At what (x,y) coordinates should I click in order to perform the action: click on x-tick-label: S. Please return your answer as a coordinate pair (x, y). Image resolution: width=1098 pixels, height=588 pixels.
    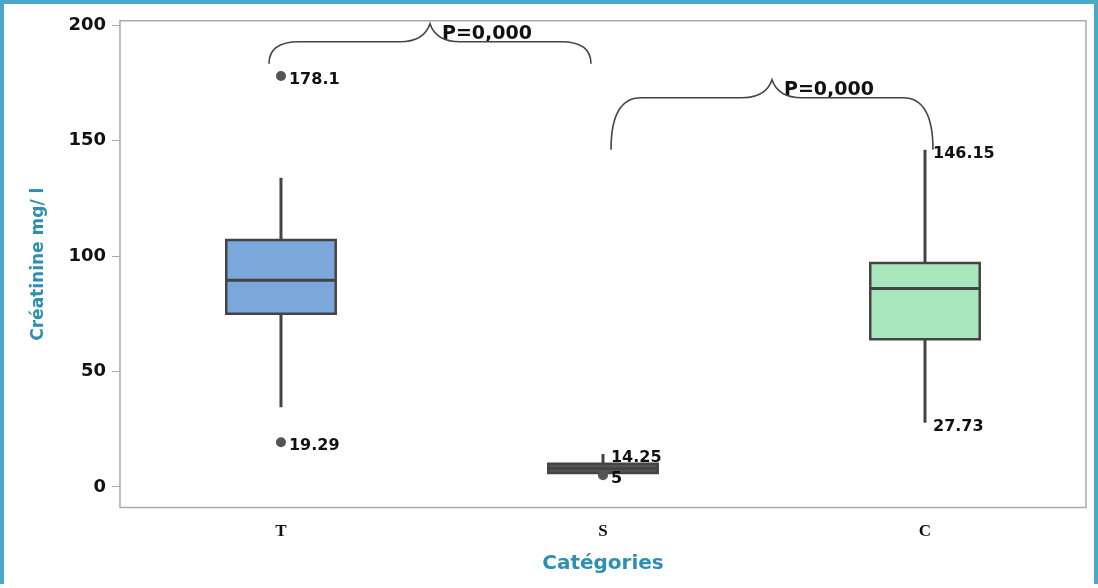
    Looking at the image, I should click on (603, 531).